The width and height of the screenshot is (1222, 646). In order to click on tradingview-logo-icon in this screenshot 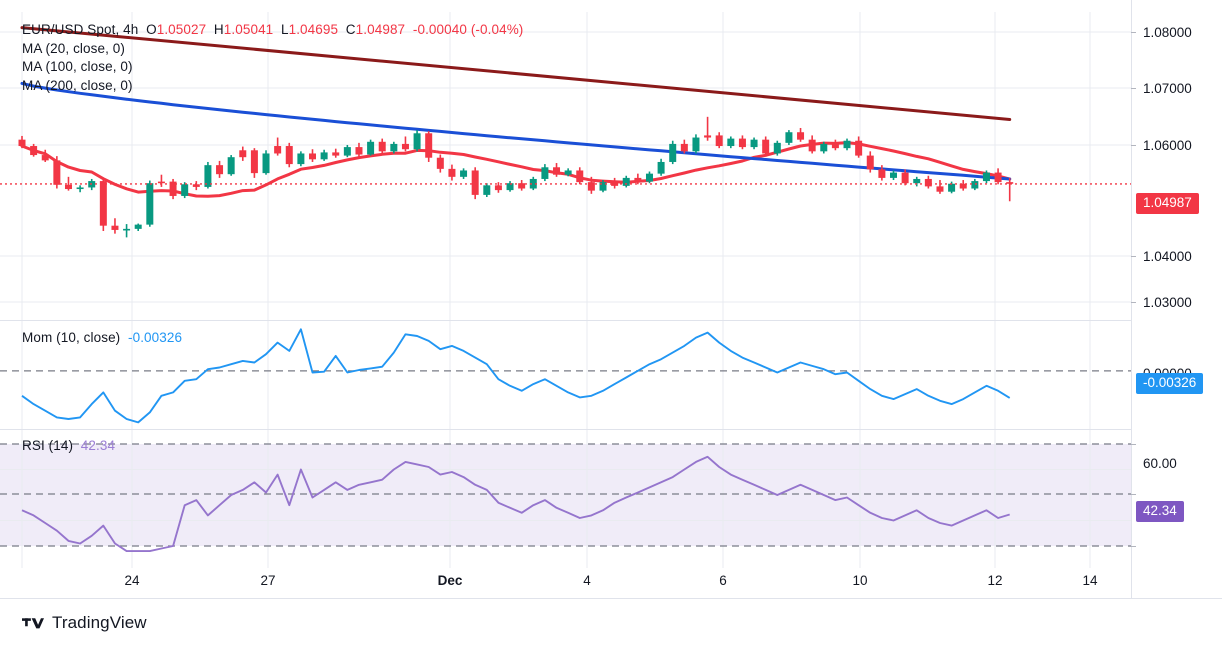, I will do `click(33, 622)`.